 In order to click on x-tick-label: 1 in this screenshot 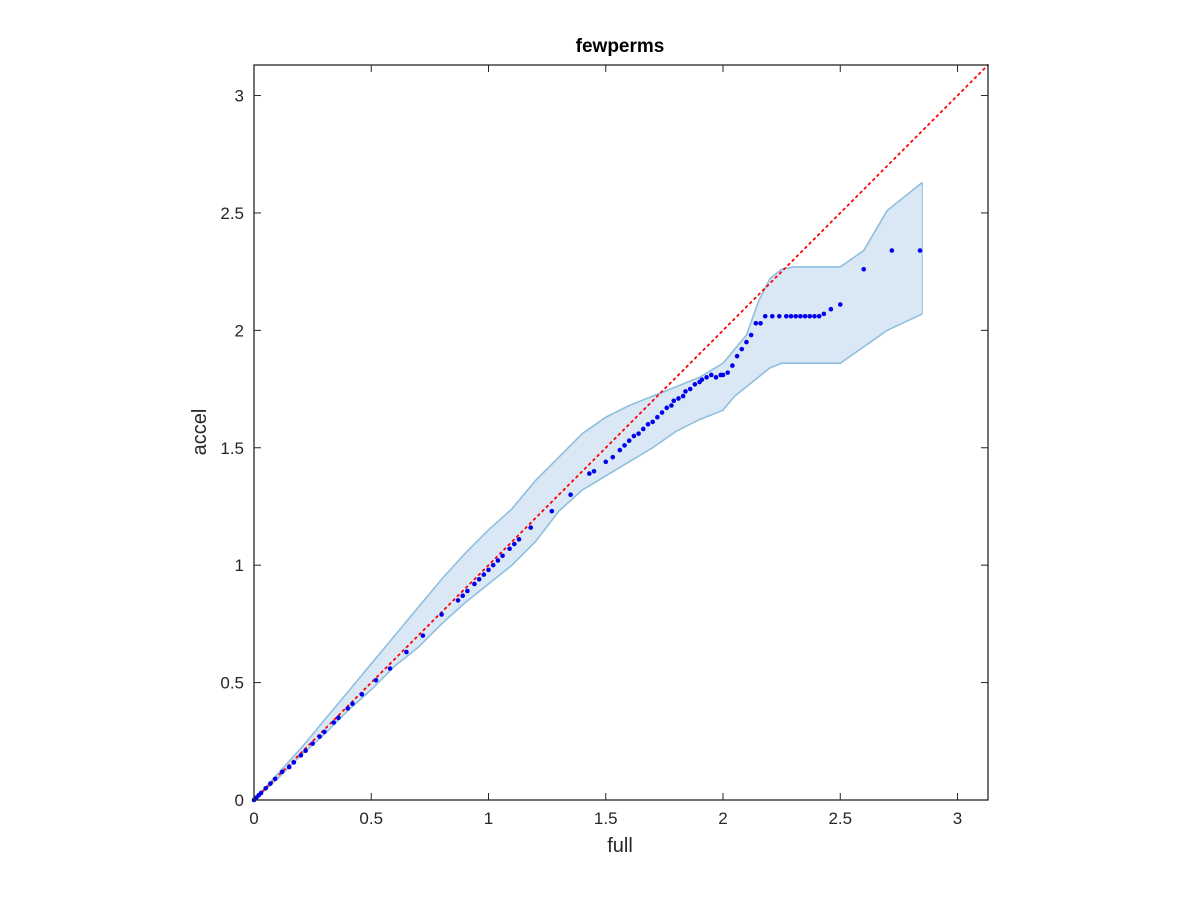, I will do `click(488, 818)`.